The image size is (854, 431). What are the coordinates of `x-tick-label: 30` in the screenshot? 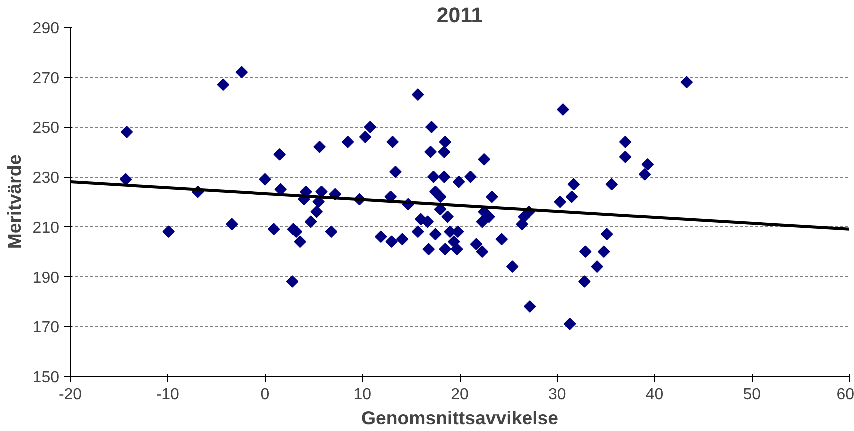 It's located at (557, 395).